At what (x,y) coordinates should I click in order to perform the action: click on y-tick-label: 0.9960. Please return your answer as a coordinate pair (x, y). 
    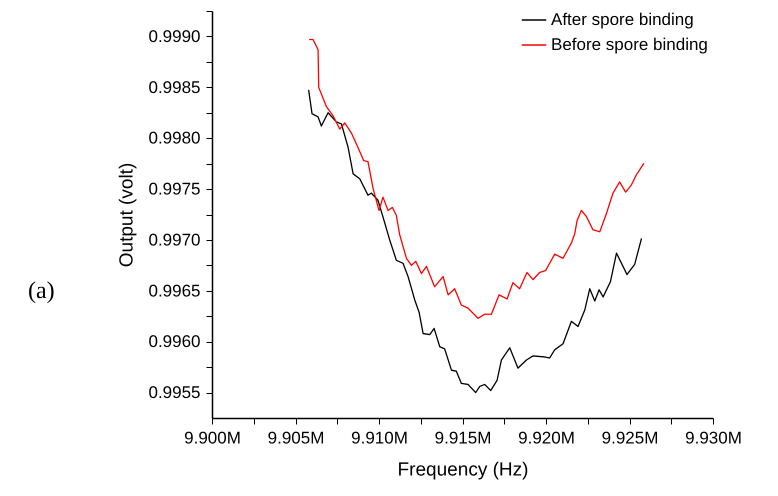
    Looking at the image, I should click on (174, 342).